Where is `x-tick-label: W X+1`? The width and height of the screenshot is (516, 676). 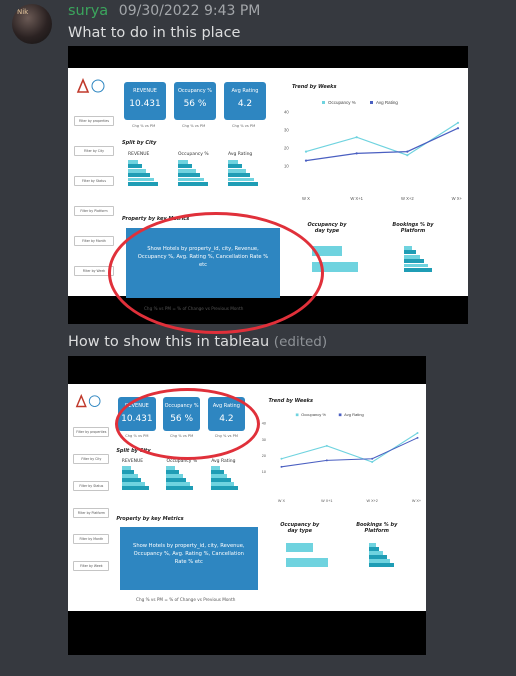
x-tick-label: W X+1 is located at coordinates (326, 501).